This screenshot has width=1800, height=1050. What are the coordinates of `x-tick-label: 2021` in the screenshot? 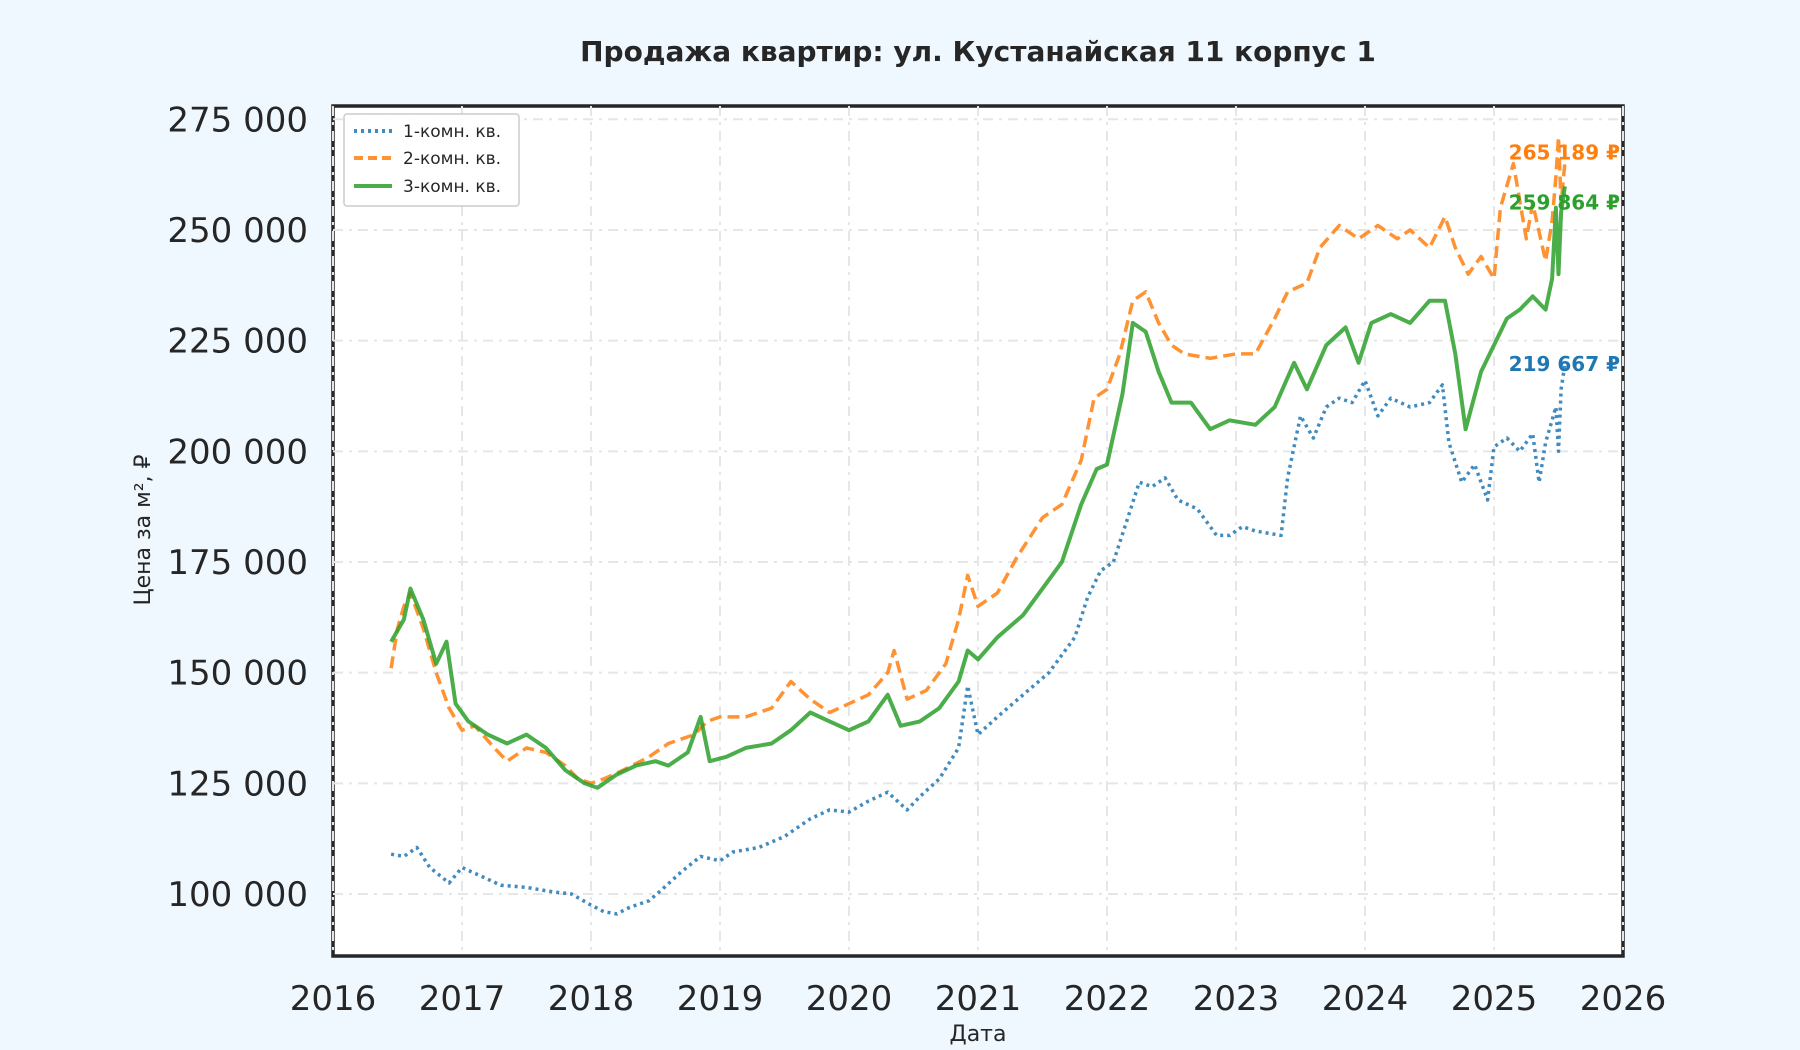 It's located at (978, 999).